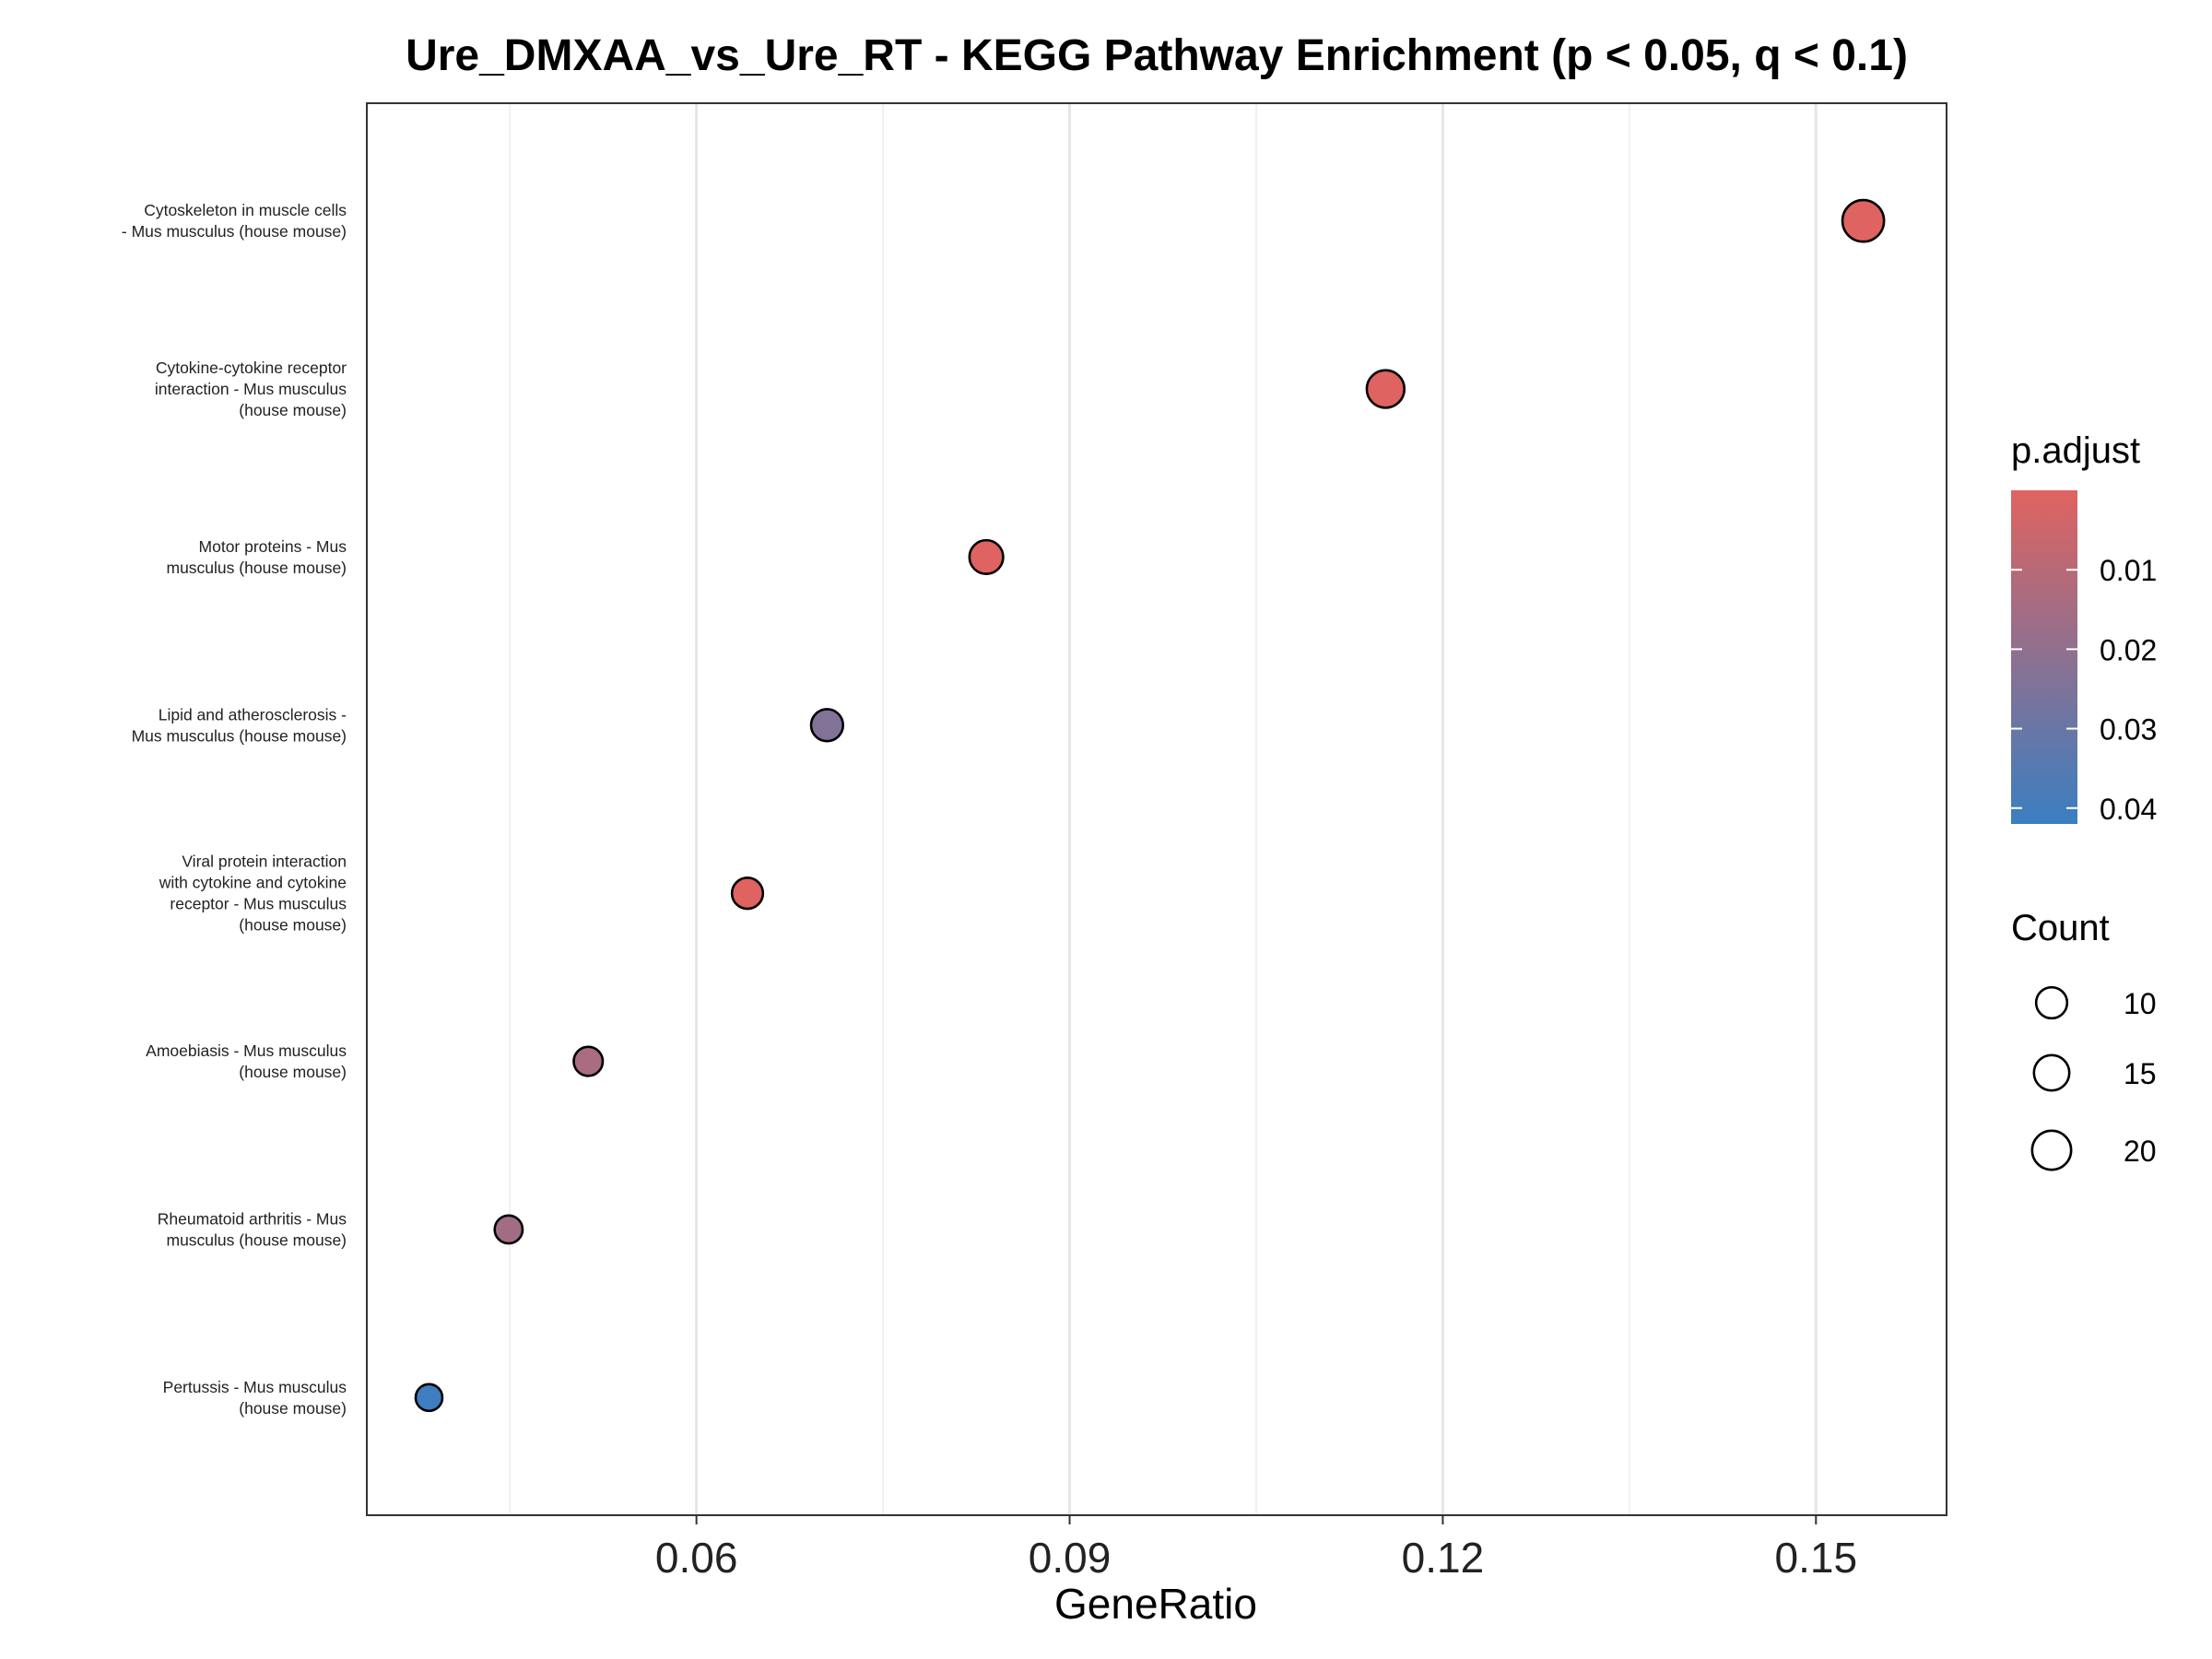 This screenshot has width=2212, height=1659. Describe the element at coordinates (1816, 1558) in the screenshot. I see `x-tick-label: 0.15` at that location.